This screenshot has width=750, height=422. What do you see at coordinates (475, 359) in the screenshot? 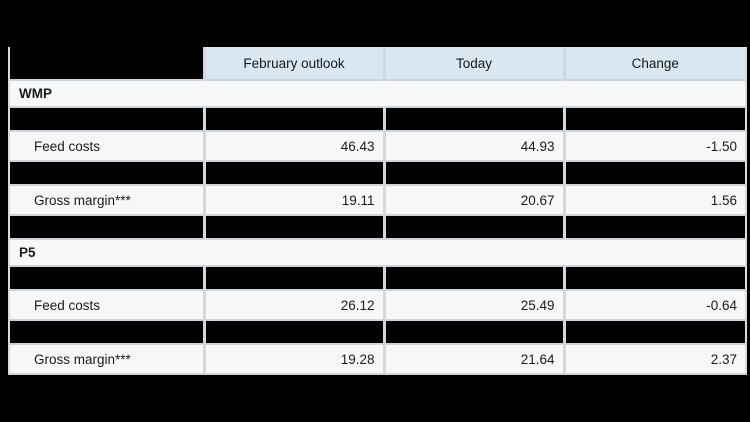
I see `value-today: 21.64` at bounding box center [475, 359].